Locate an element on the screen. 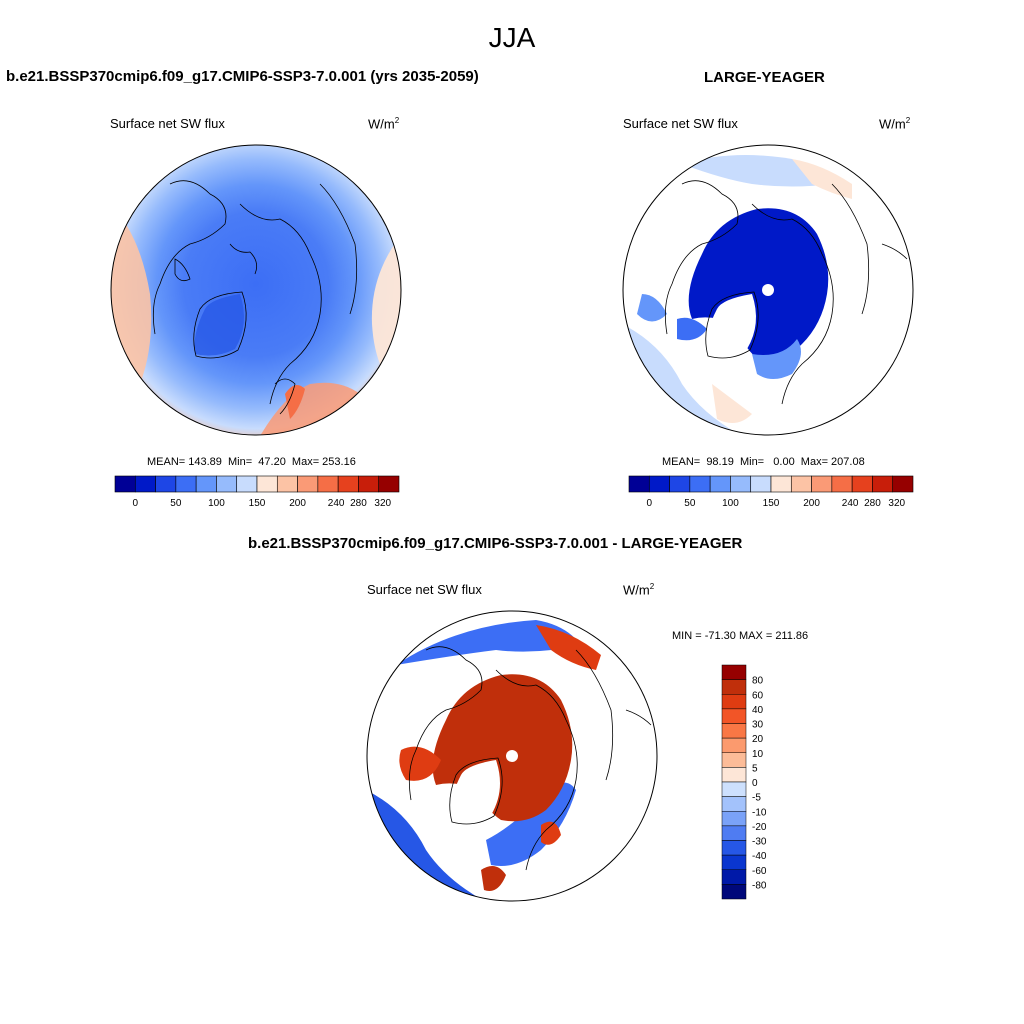 This screenshot has width=1024, height=1024. right-colorbar: 0 50 100 150 200 240 280 320 is located at coordinates (771, 492).